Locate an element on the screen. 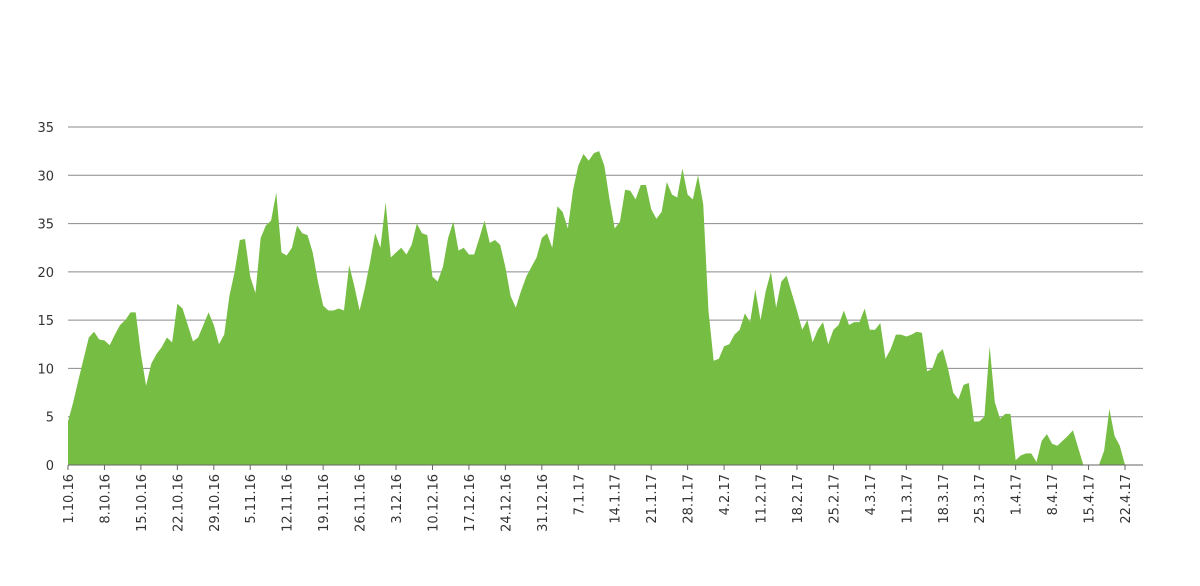 This screenshot has height=586, width=1200. x-tick-label: 11.2.17 is located at coordinates (762, 499).